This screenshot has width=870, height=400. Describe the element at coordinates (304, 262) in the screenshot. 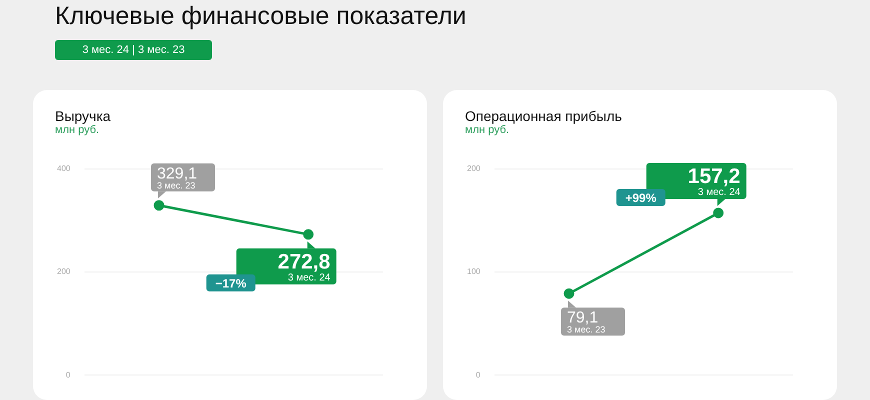

I see `data-label: 272,8` at that location.